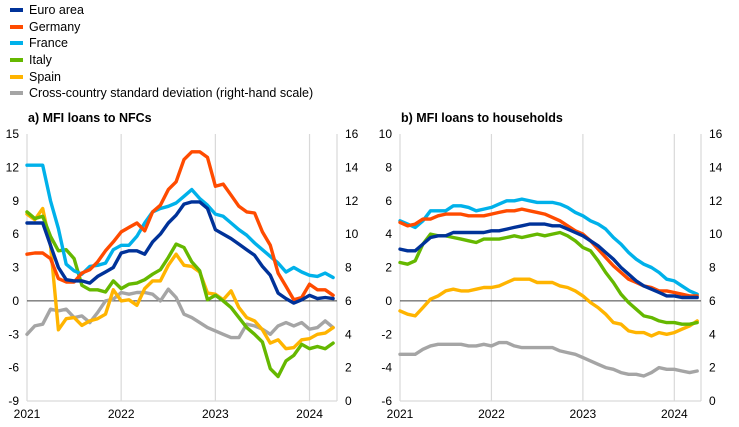 The image size is (739, 427). What do you see at coordinates (13, 134) in the screenshot?
I see `y-tick-label: 15` at bounding box center [13, 134].